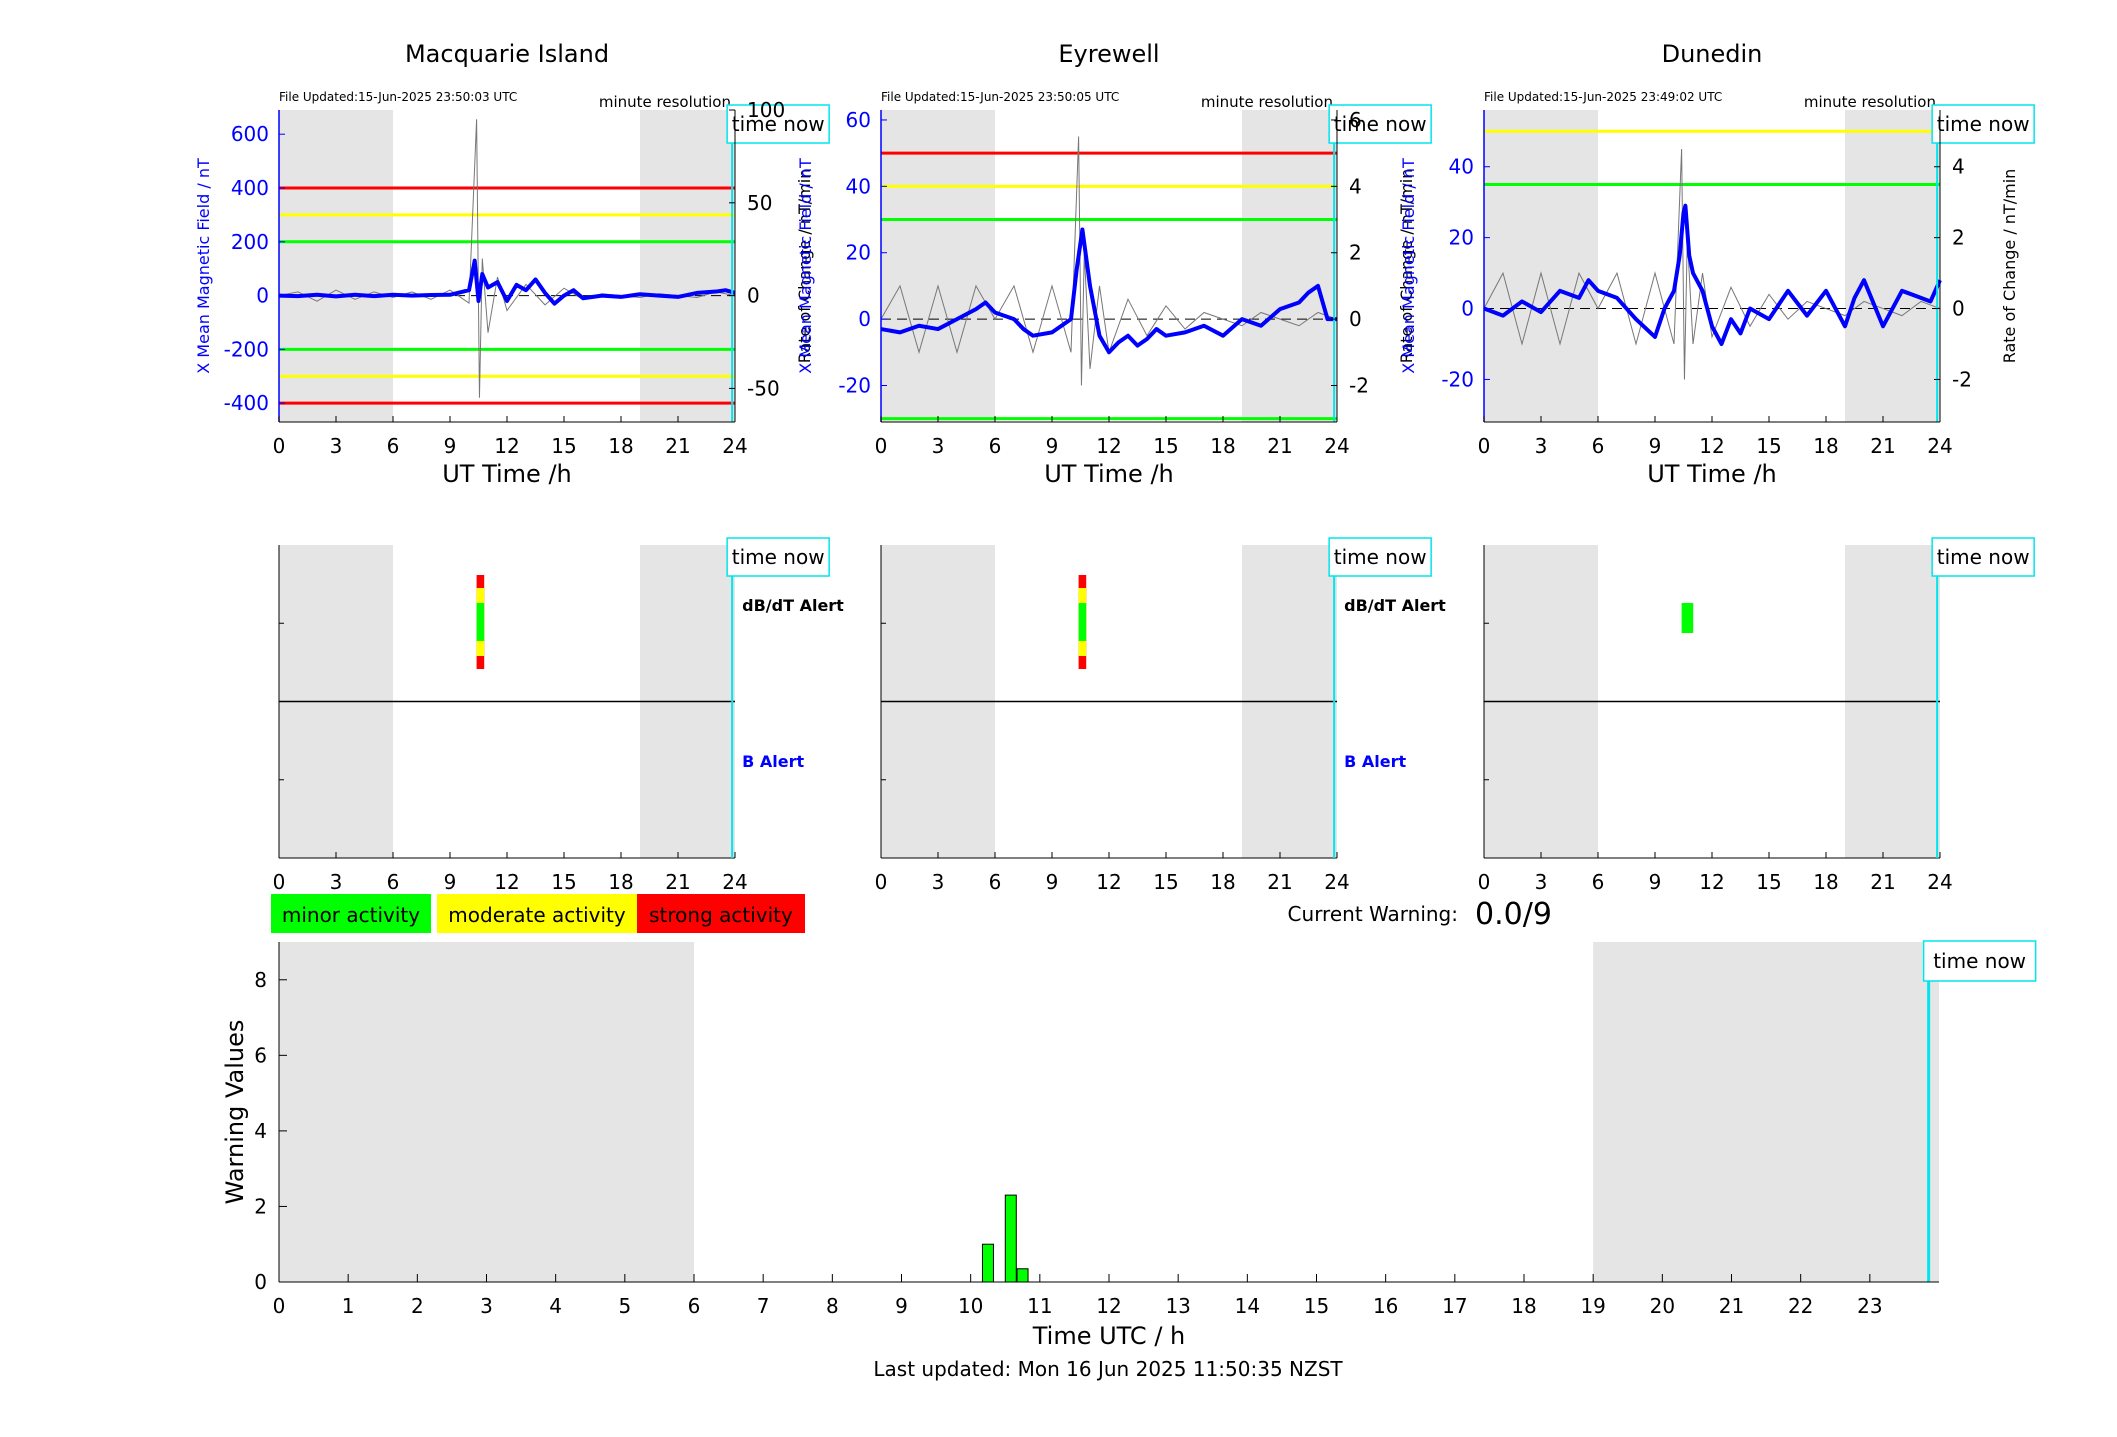 This screenshot has height=1437, width=2117. What do you see at coordinates (260, 1055) in the screenshot?
I see `y-tick-label: 6` at bounding box center [260, 1055].